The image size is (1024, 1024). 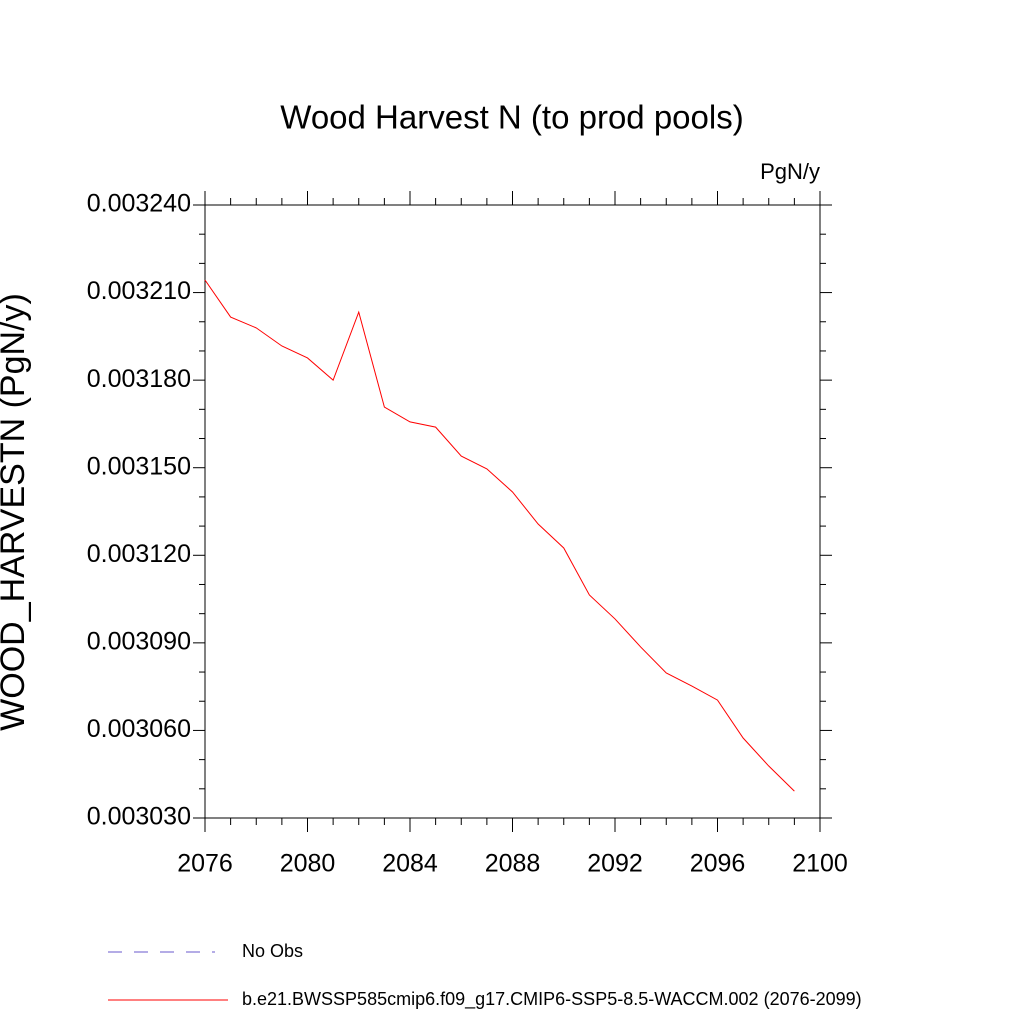 I want to click on y-tick-label: 0.003030, so click(x=139, y=817).